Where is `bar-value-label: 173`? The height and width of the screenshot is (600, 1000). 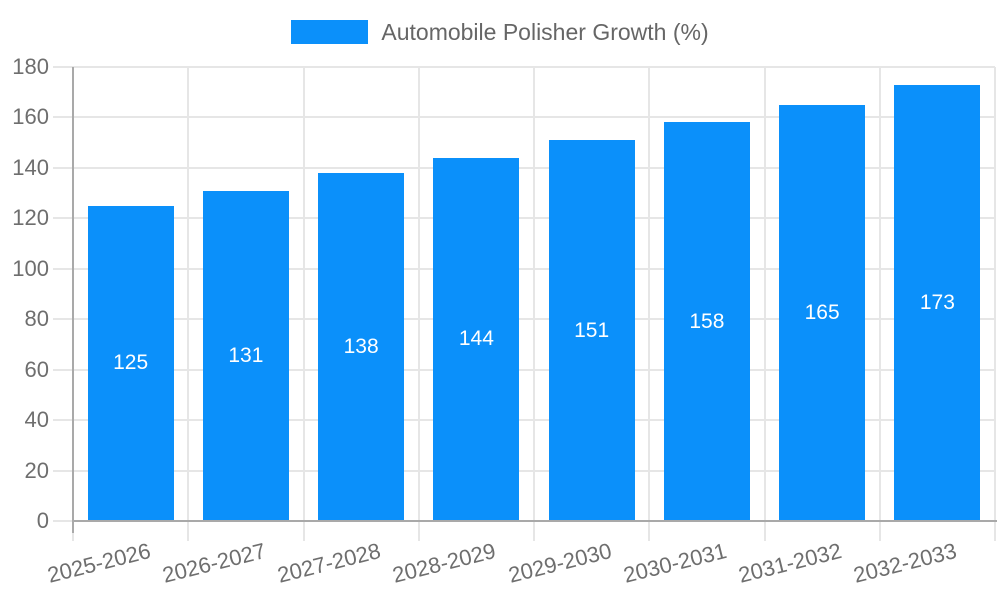
bar-value-label: 173 is located at coordinates (937, 302).